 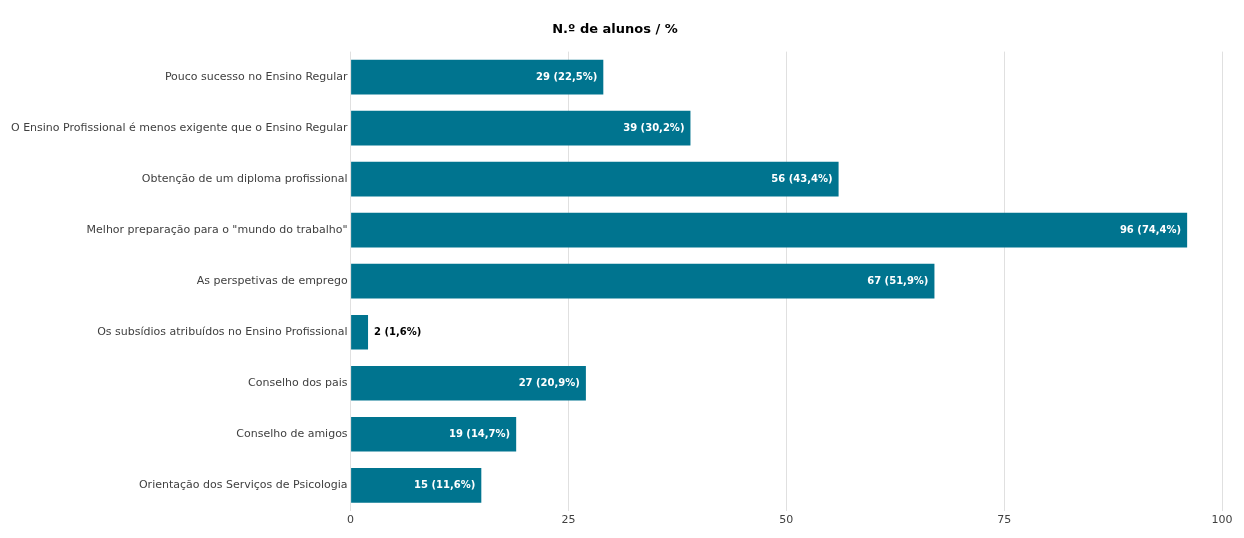 What do you see at coordinates (479, 433) in the screenshot?
I see `data-label: 19 (14,7%)` at bounding box center [479, 433].